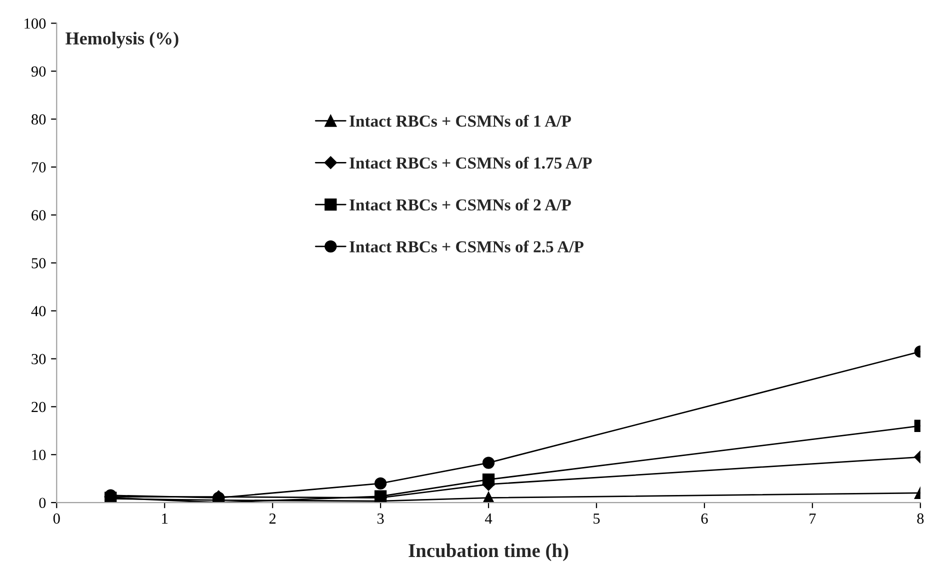  What do you see at coordinates (272, 518) in the screenshot?
I see `x-tick-label: 2` at bounding box center [272, 518].